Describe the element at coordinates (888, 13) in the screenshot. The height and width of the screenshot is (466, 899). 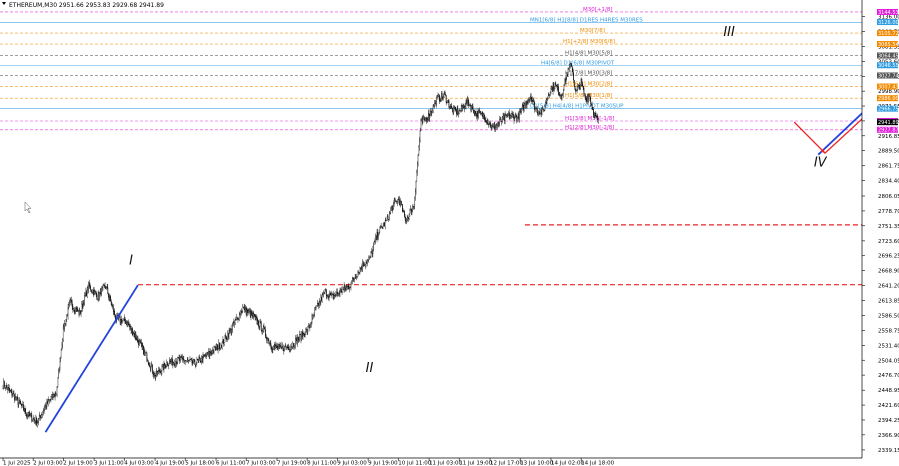
I see `price-badge-label: 3144.53` at that location.